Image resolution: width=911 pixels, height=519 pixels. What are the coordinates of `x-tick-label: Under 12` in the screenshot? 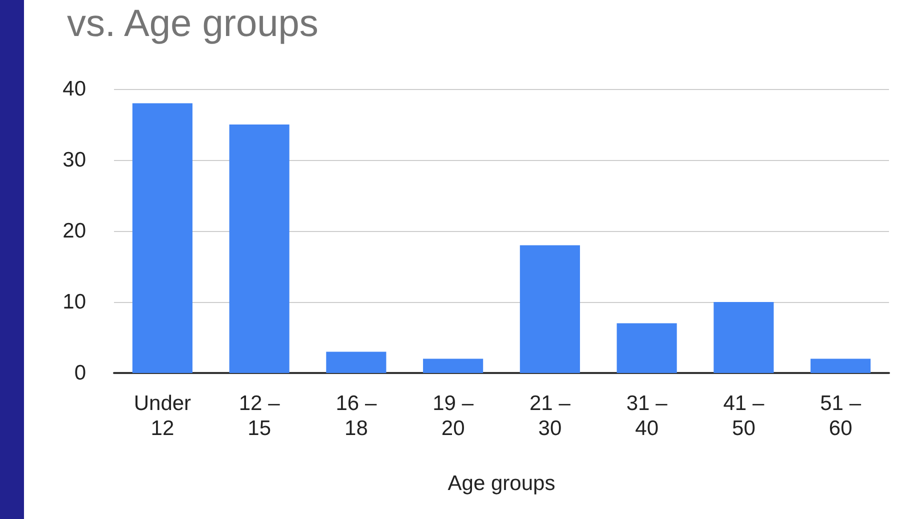 It's located at (163, 416).